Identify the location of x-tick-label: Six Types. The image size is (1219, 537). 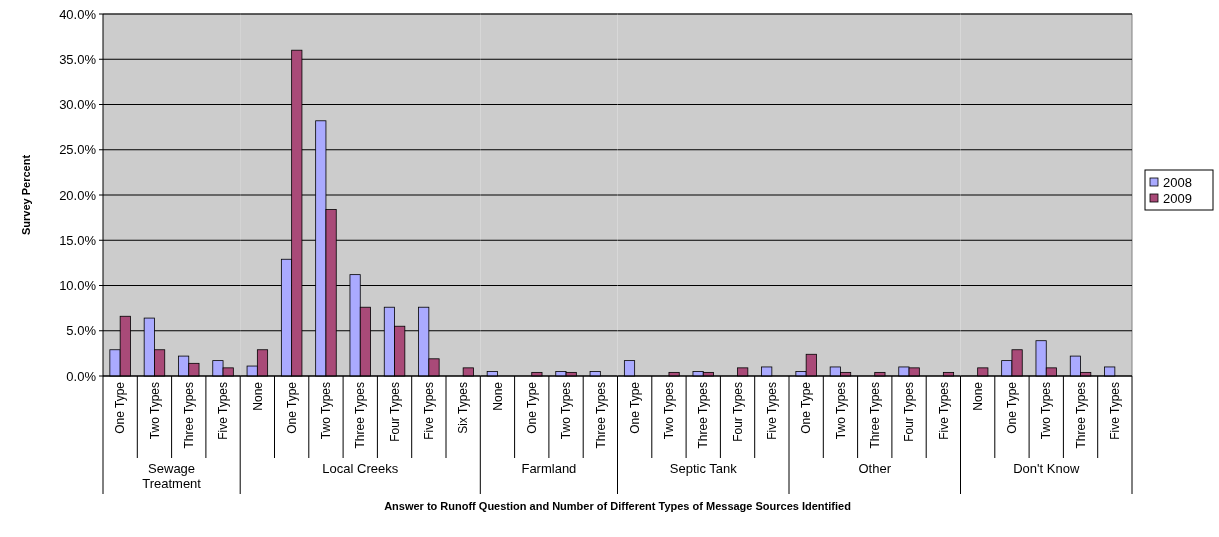
(463, 408).